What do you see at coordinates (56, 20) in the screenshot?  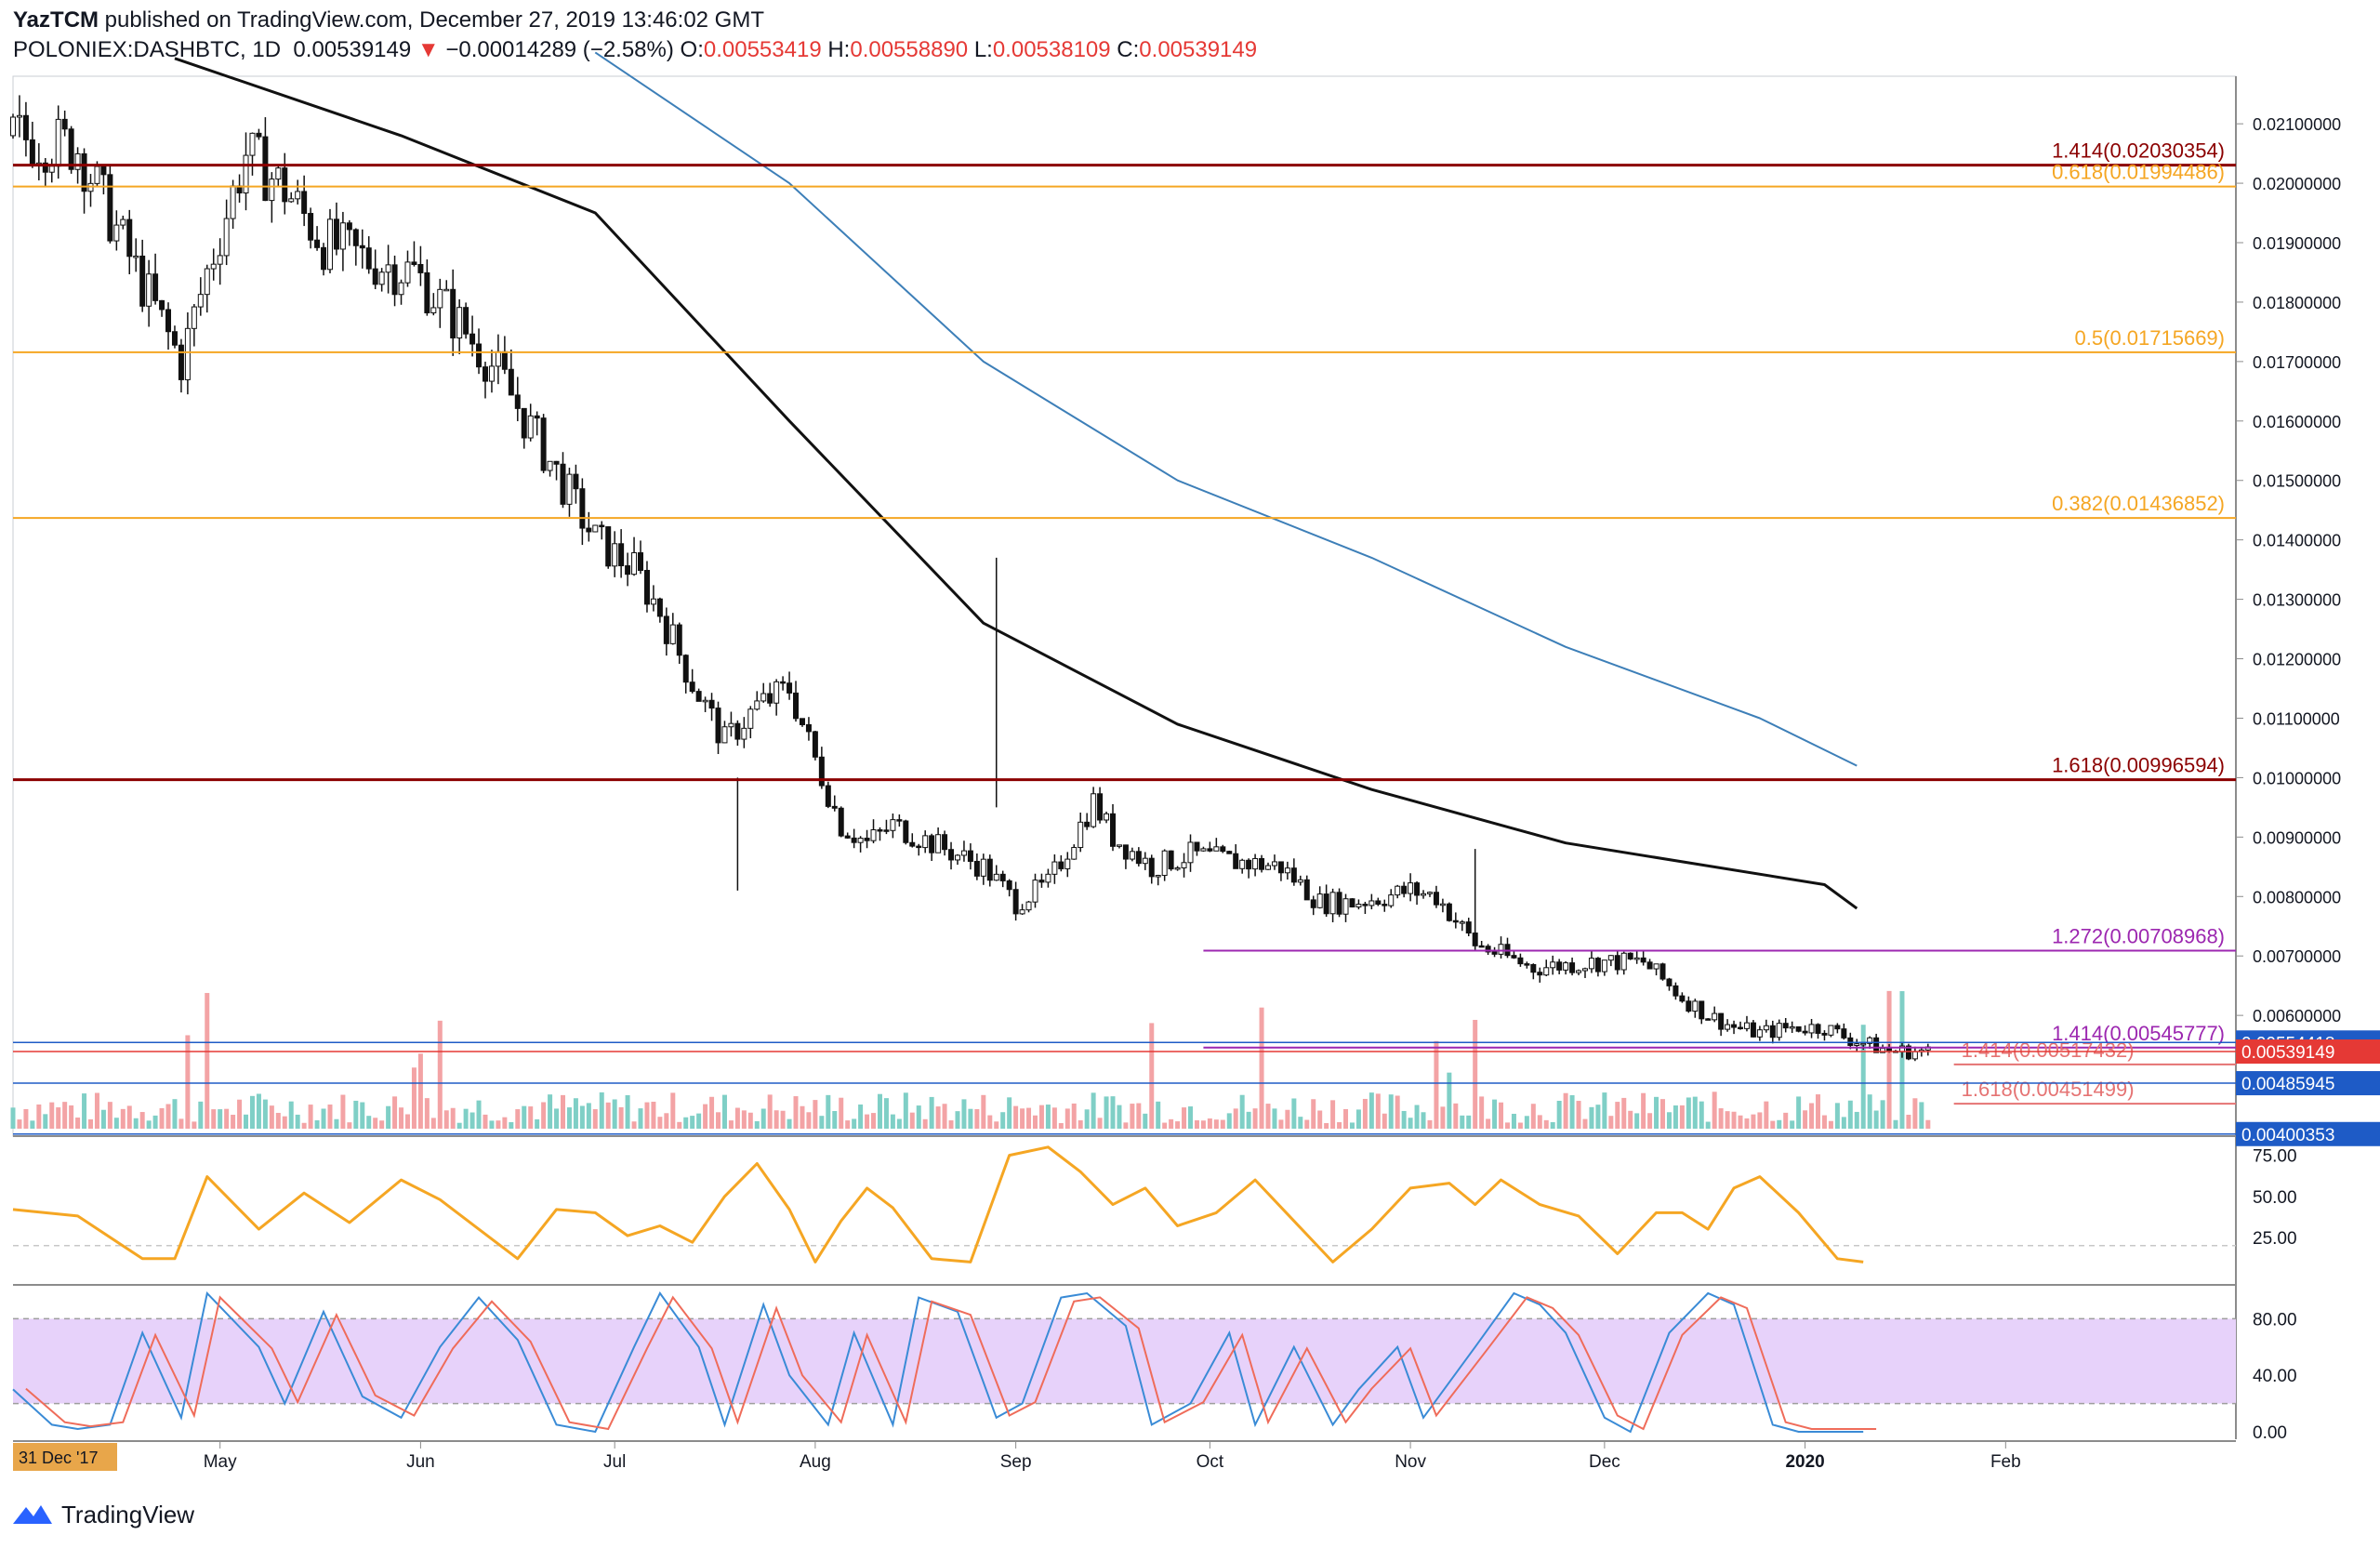 I see `author-name: YazTCM` at bounding box center [56, 20].